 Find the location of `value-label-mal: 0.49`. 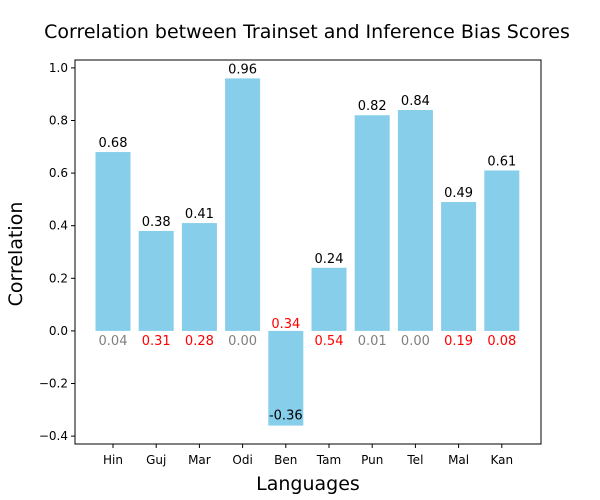

value-label-mal: 0.49 is located at coordinates (458, 193).